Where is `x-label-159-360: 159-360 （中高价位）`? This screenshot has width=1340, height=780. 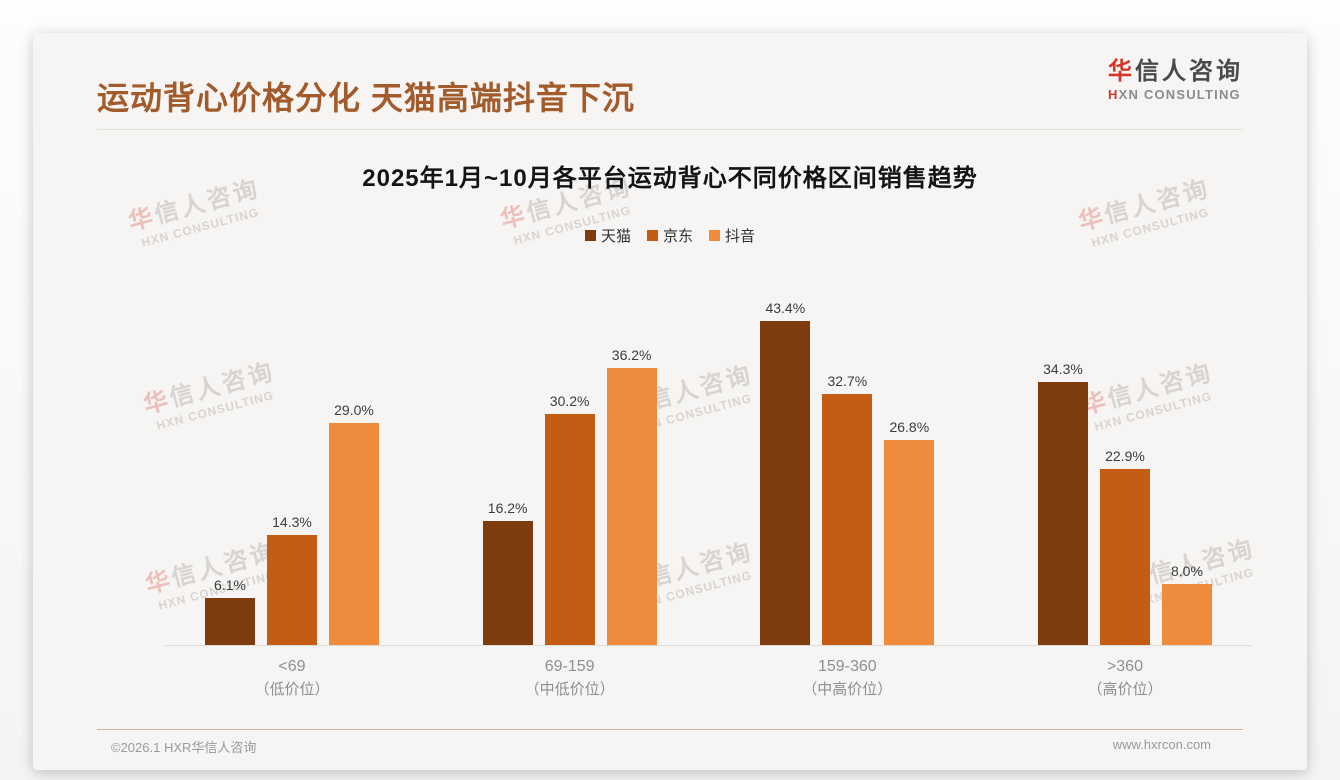
x-label-159-360: 159-360 （中高价位） is located at coordinates (847, 678).